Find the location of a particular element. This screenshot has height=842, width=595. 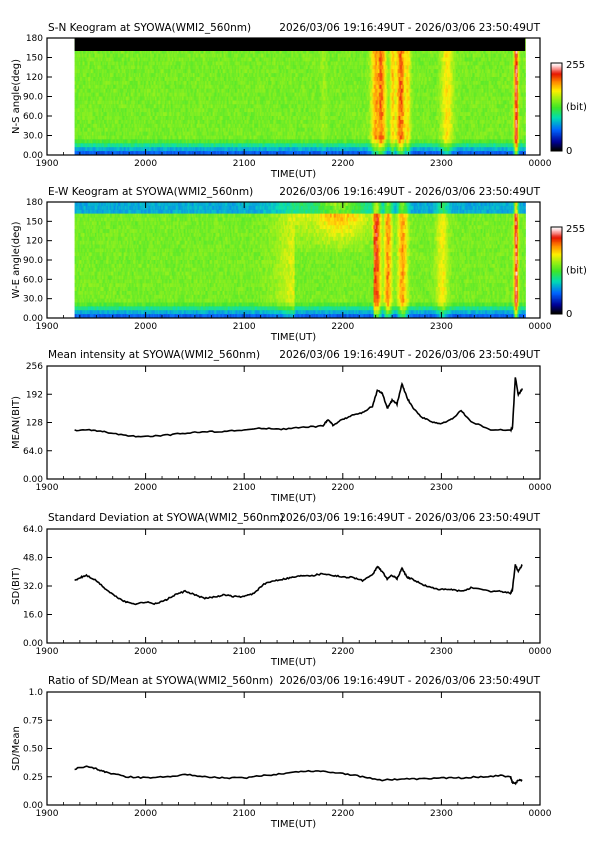

x-tick-label-2-5: 0000 is located at coordinates (540, 488).